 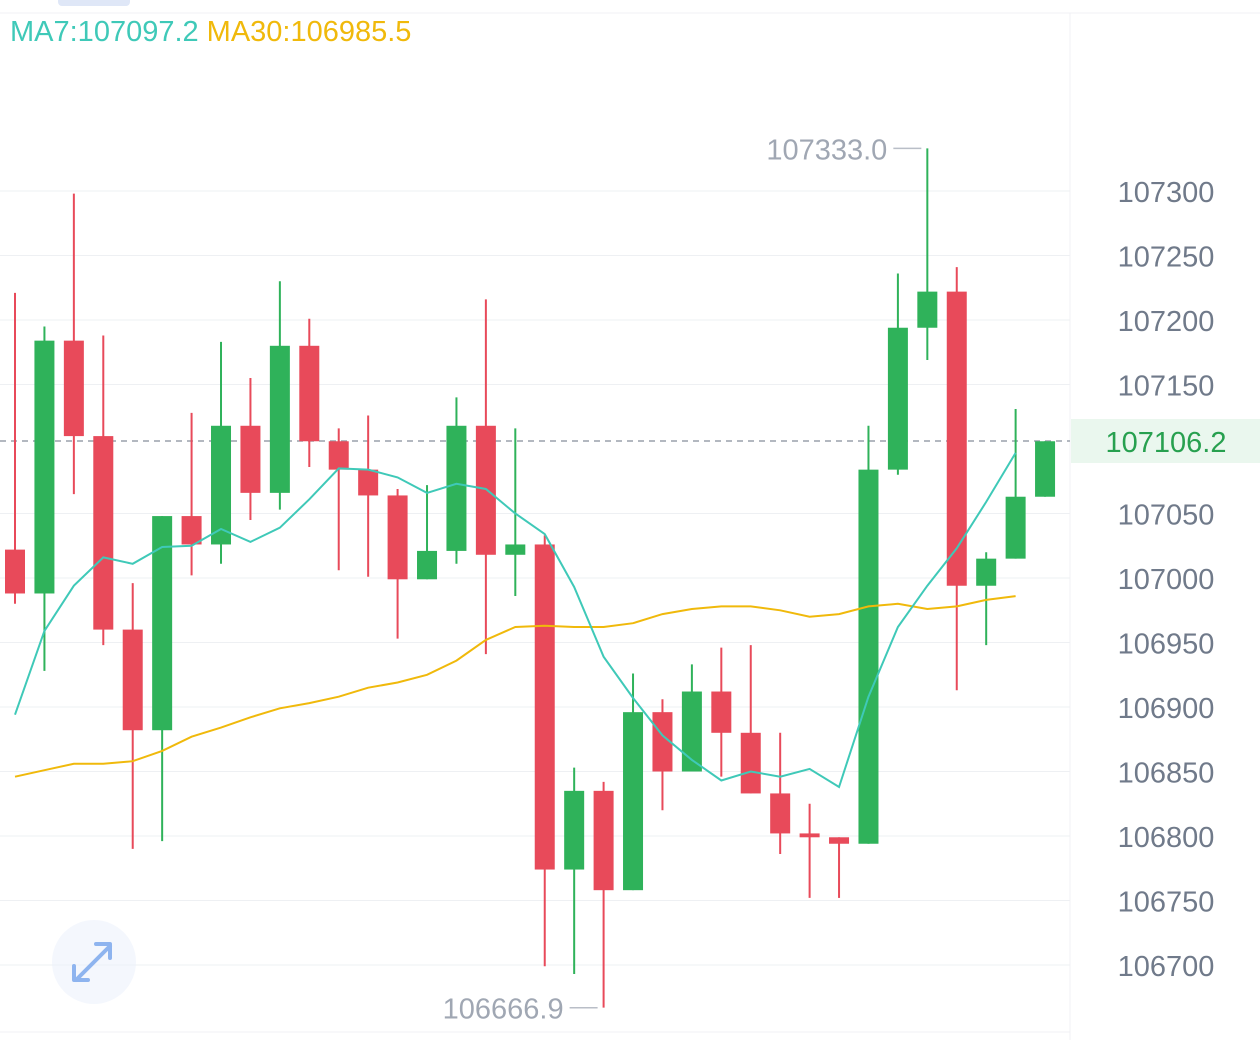 I want to click on y-tick-label: 106700, so click(x=1166, y=967).